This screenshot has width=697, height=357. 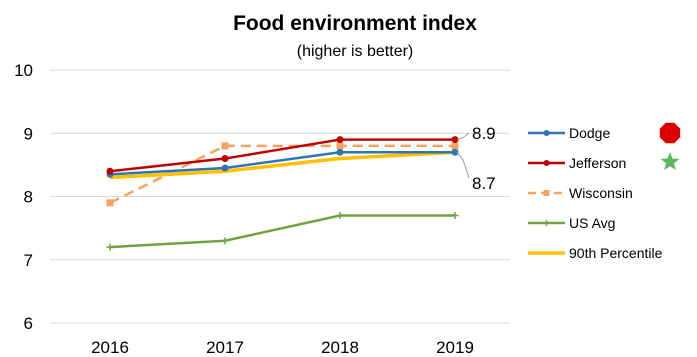 What do you see at coordinates (28, 197) in the screenshot?
I see `y-tick-label: 8` at bounding box center [28, 197].